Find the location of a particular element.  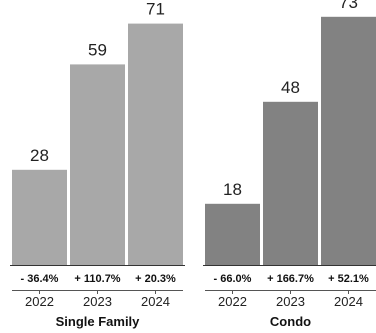

bar-condo-2024 is located at coordinates (348, 140).